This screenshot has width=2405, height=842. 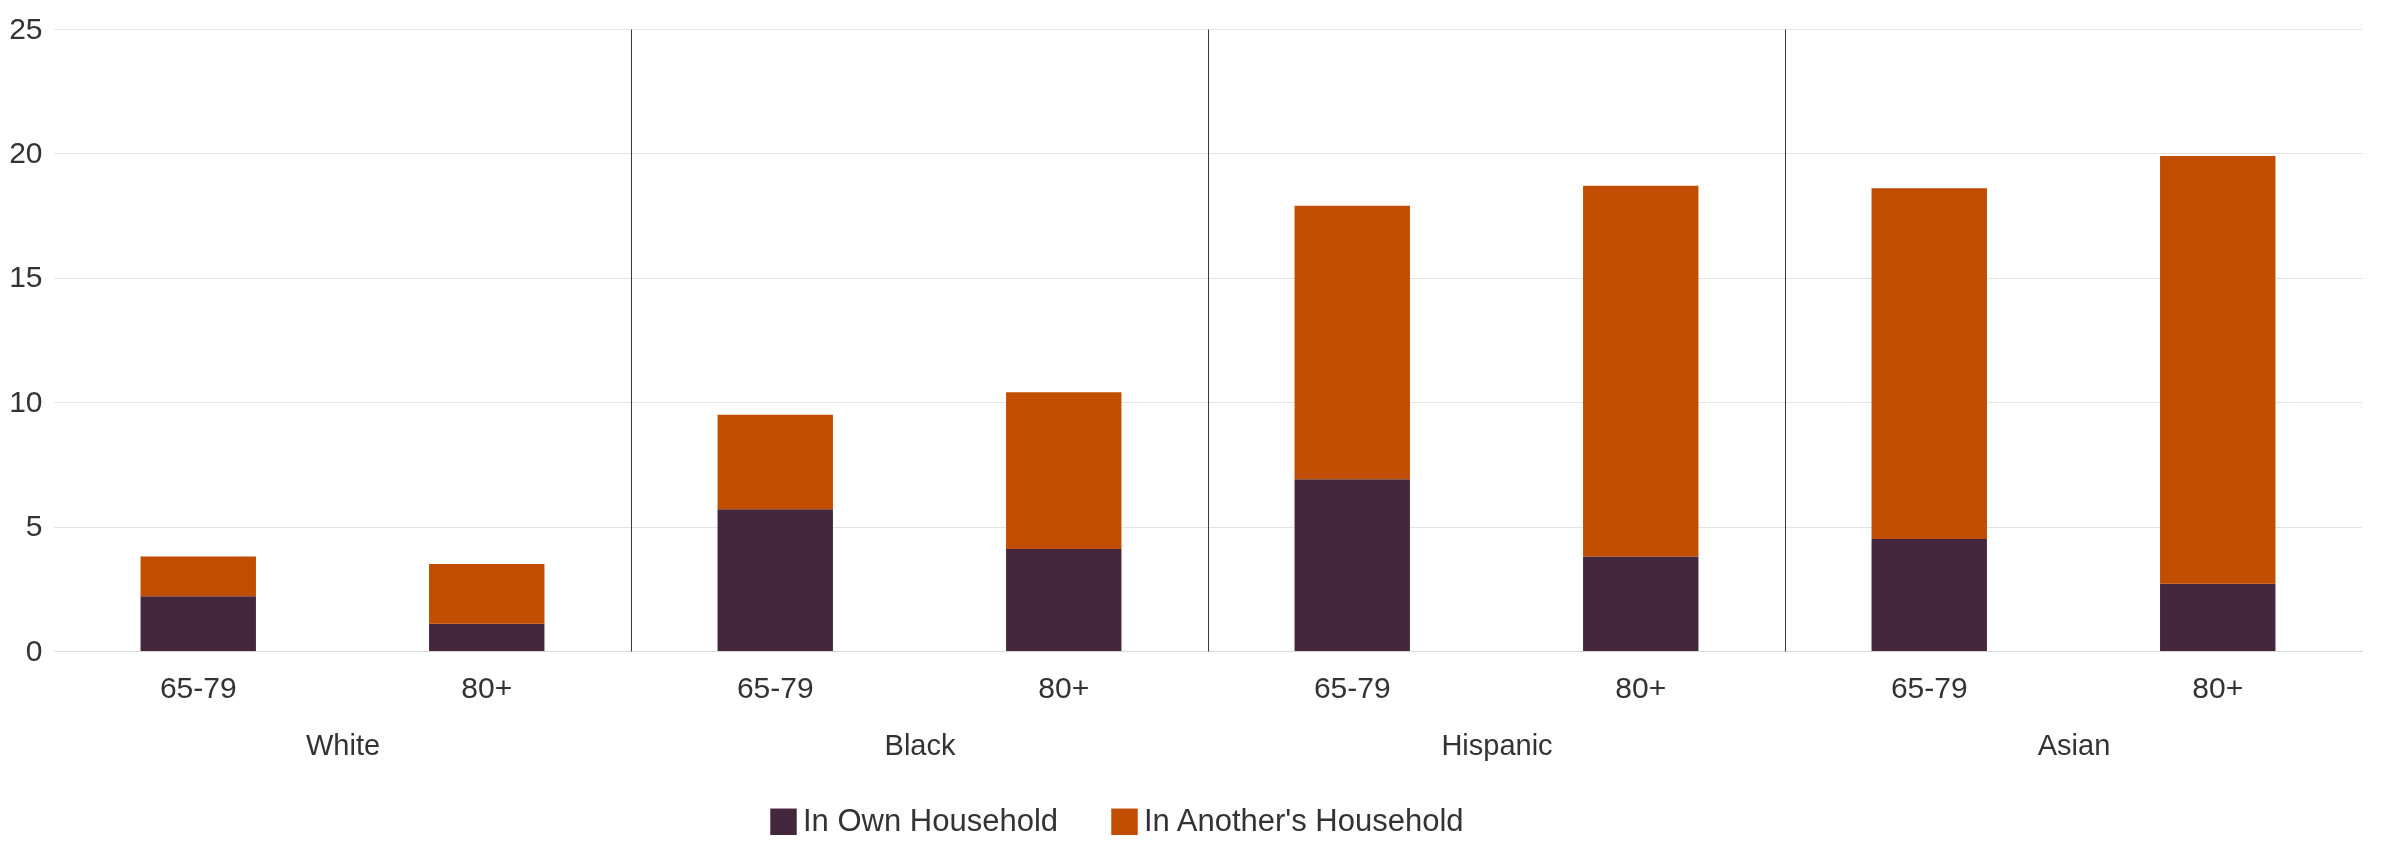 What do you see at coordinates (920, 744) in the screenshot?
I see `x-axis-title: Black` at bounding box center [920, 744].